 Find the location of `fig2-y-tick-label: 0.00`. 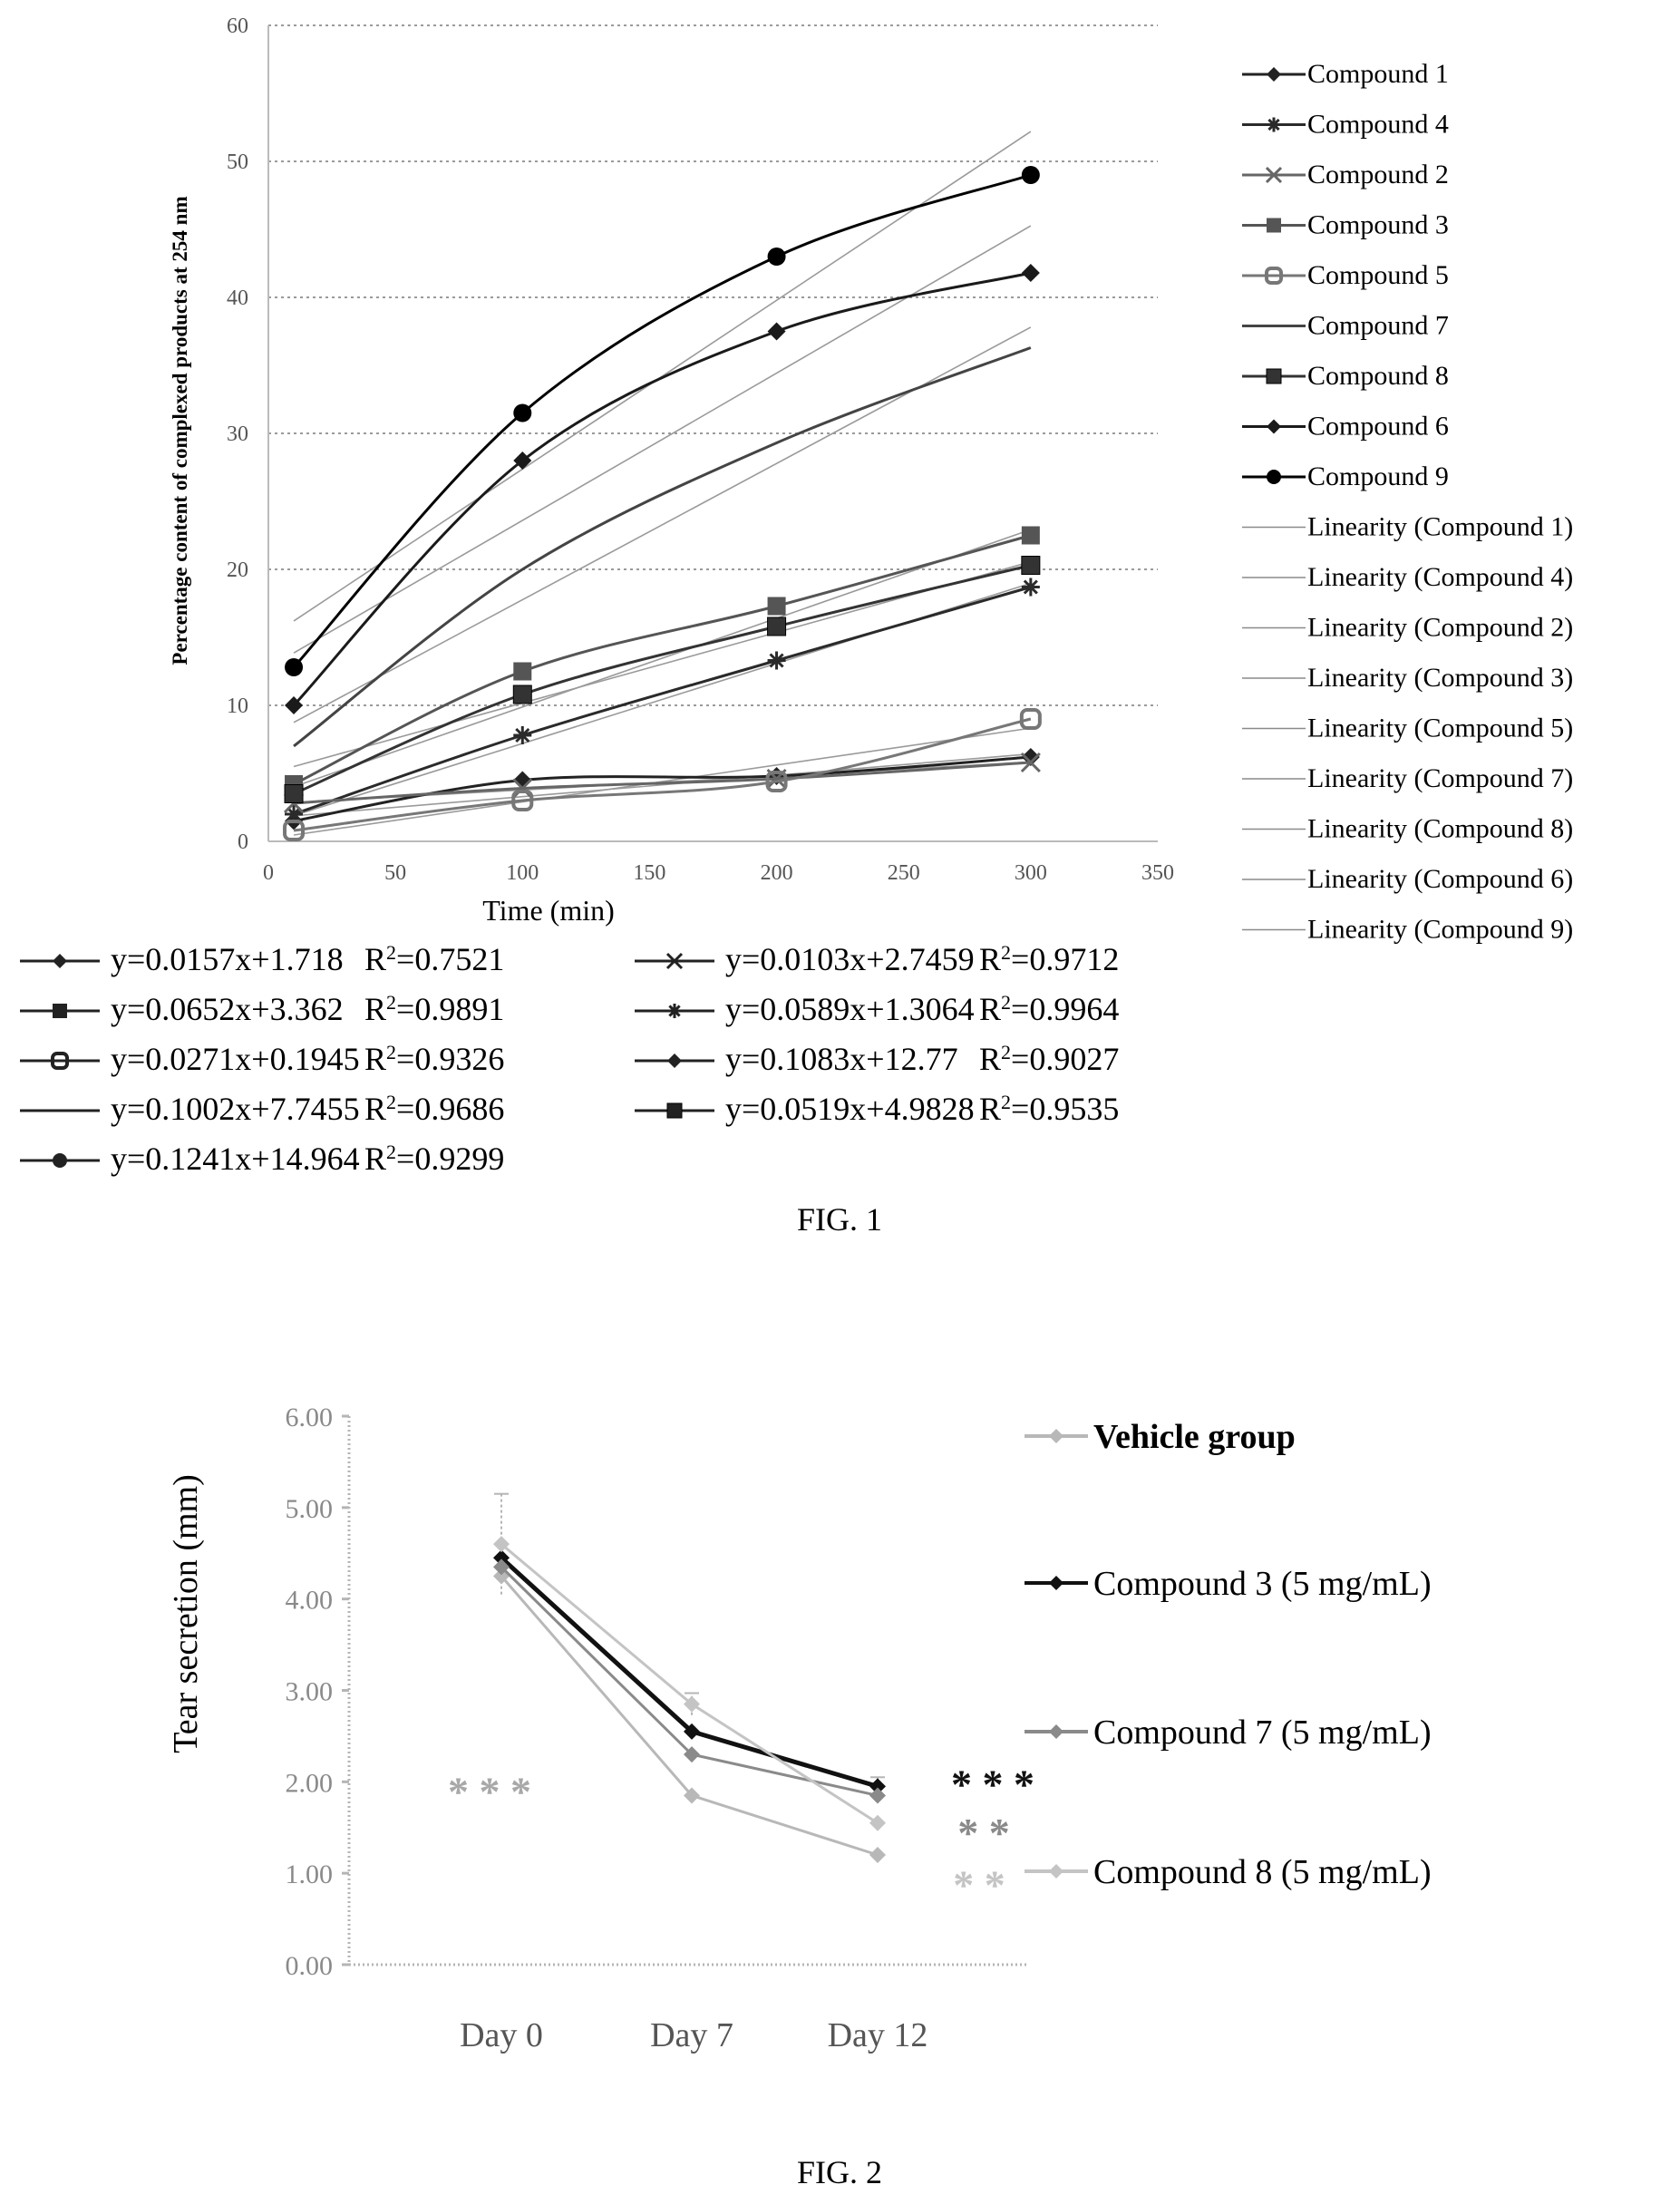

fig2-y-tick-label: 0.00 is located at coordinates (310, 1966).